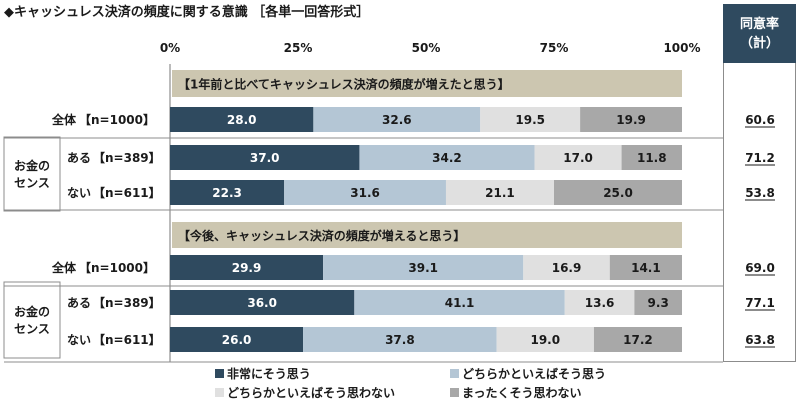  I want to click on bar-value-label: 17.2, so click(638, 340).